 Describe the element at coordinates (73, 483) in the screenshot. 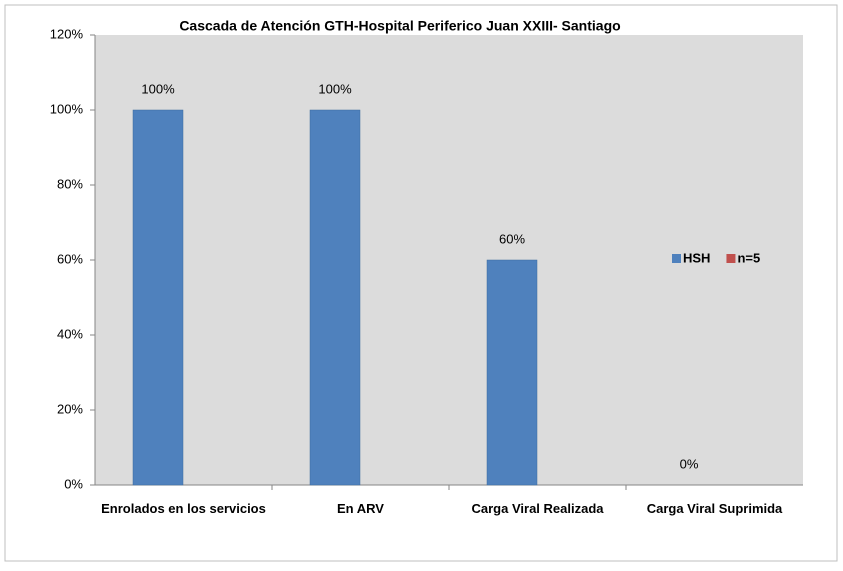

I see `y-tick-label: 0%` at that location.